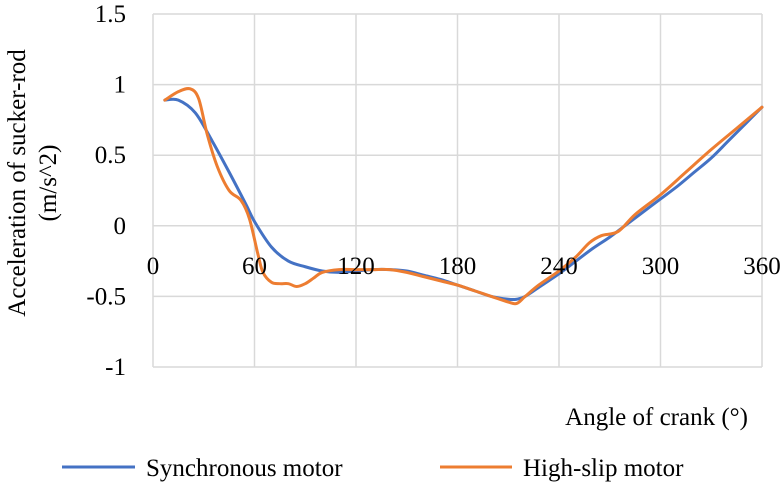 This screenshot has height=485, width=783. I want to click on x-tick-label: 360, so click(762, 266).